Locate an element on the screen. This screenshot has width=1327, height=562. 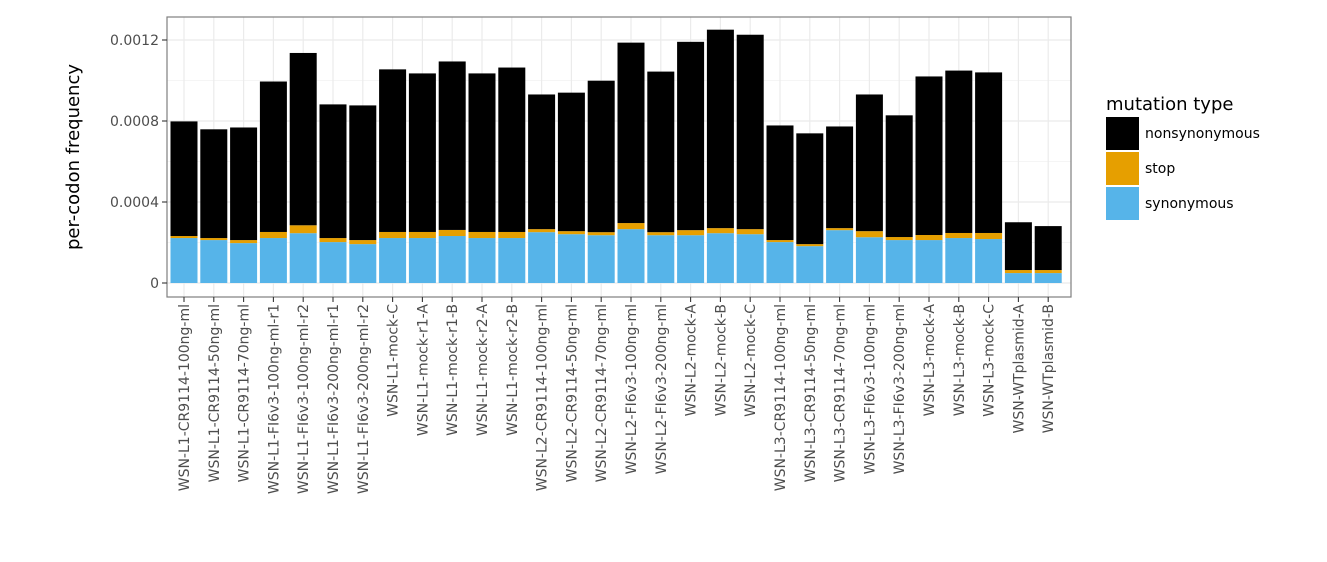
x-tick-label: WSN-L3-mock-B is located at coordinates (960, 360).